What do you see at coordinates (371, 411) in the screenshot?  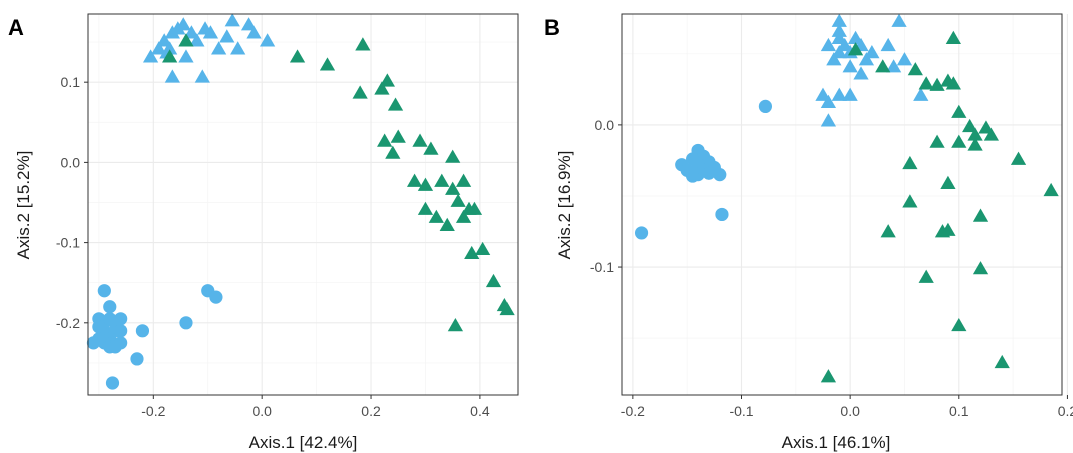 I see `panel-a-x-tick-label: 0.2` at bounding box center [371, 411].